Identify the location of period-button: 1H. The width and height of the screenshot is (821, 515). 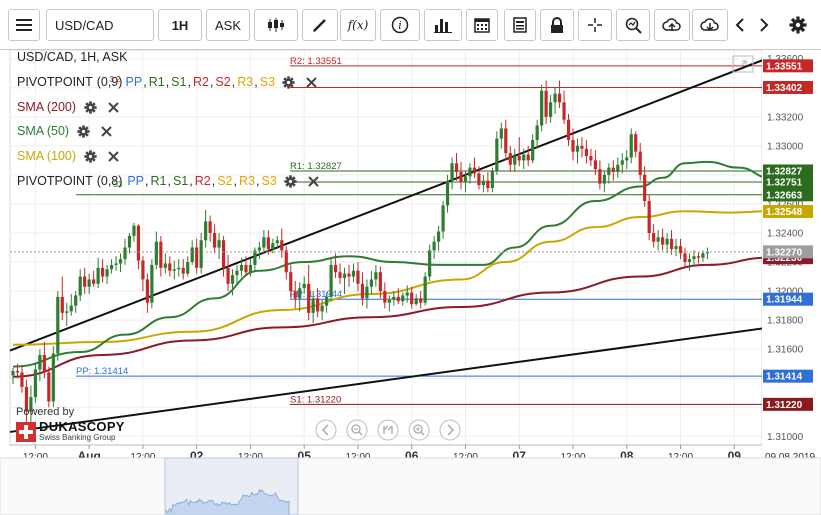
(180, 25).